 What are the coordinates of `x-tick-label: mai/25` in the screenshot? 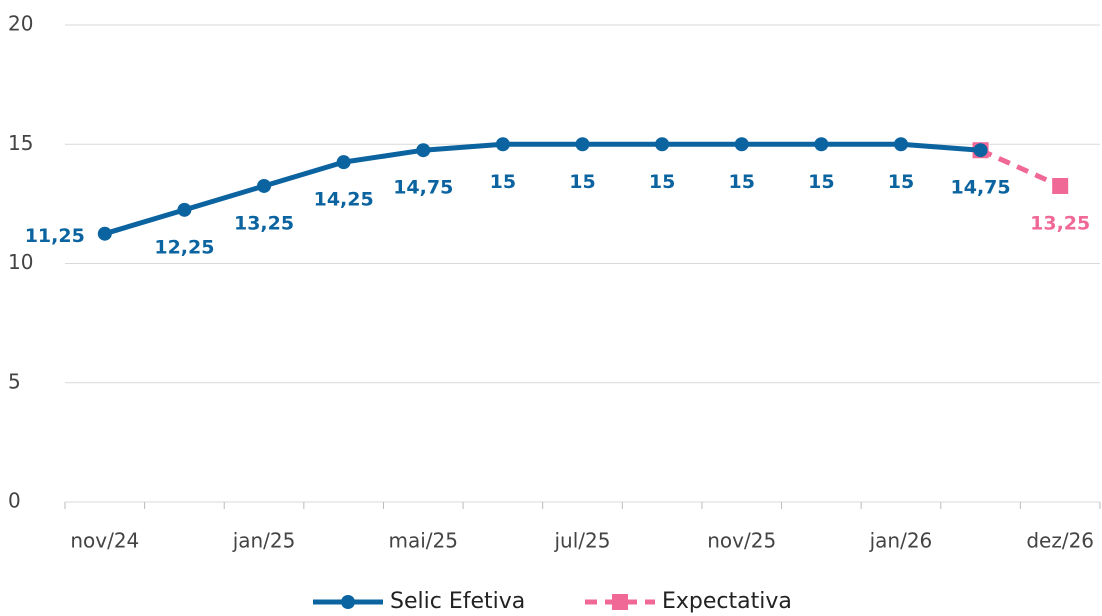 It's located at (423, 541).